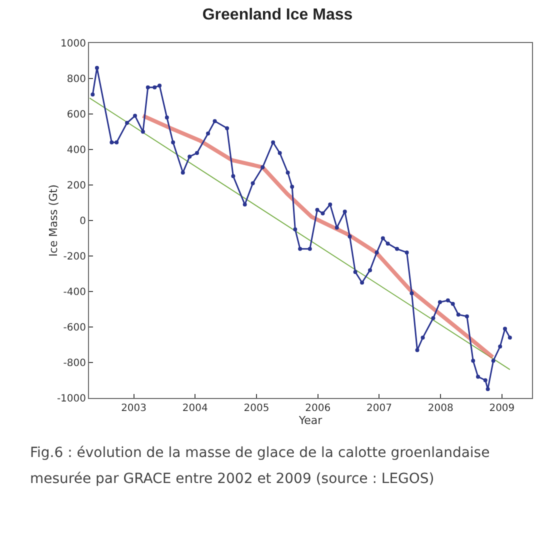 The height and width of the screenshot is (544, 555). What do you see at coordinates (74, 328) in the screenshot?
I see `y-tick-label: -600` at bounding box center [74, 328].